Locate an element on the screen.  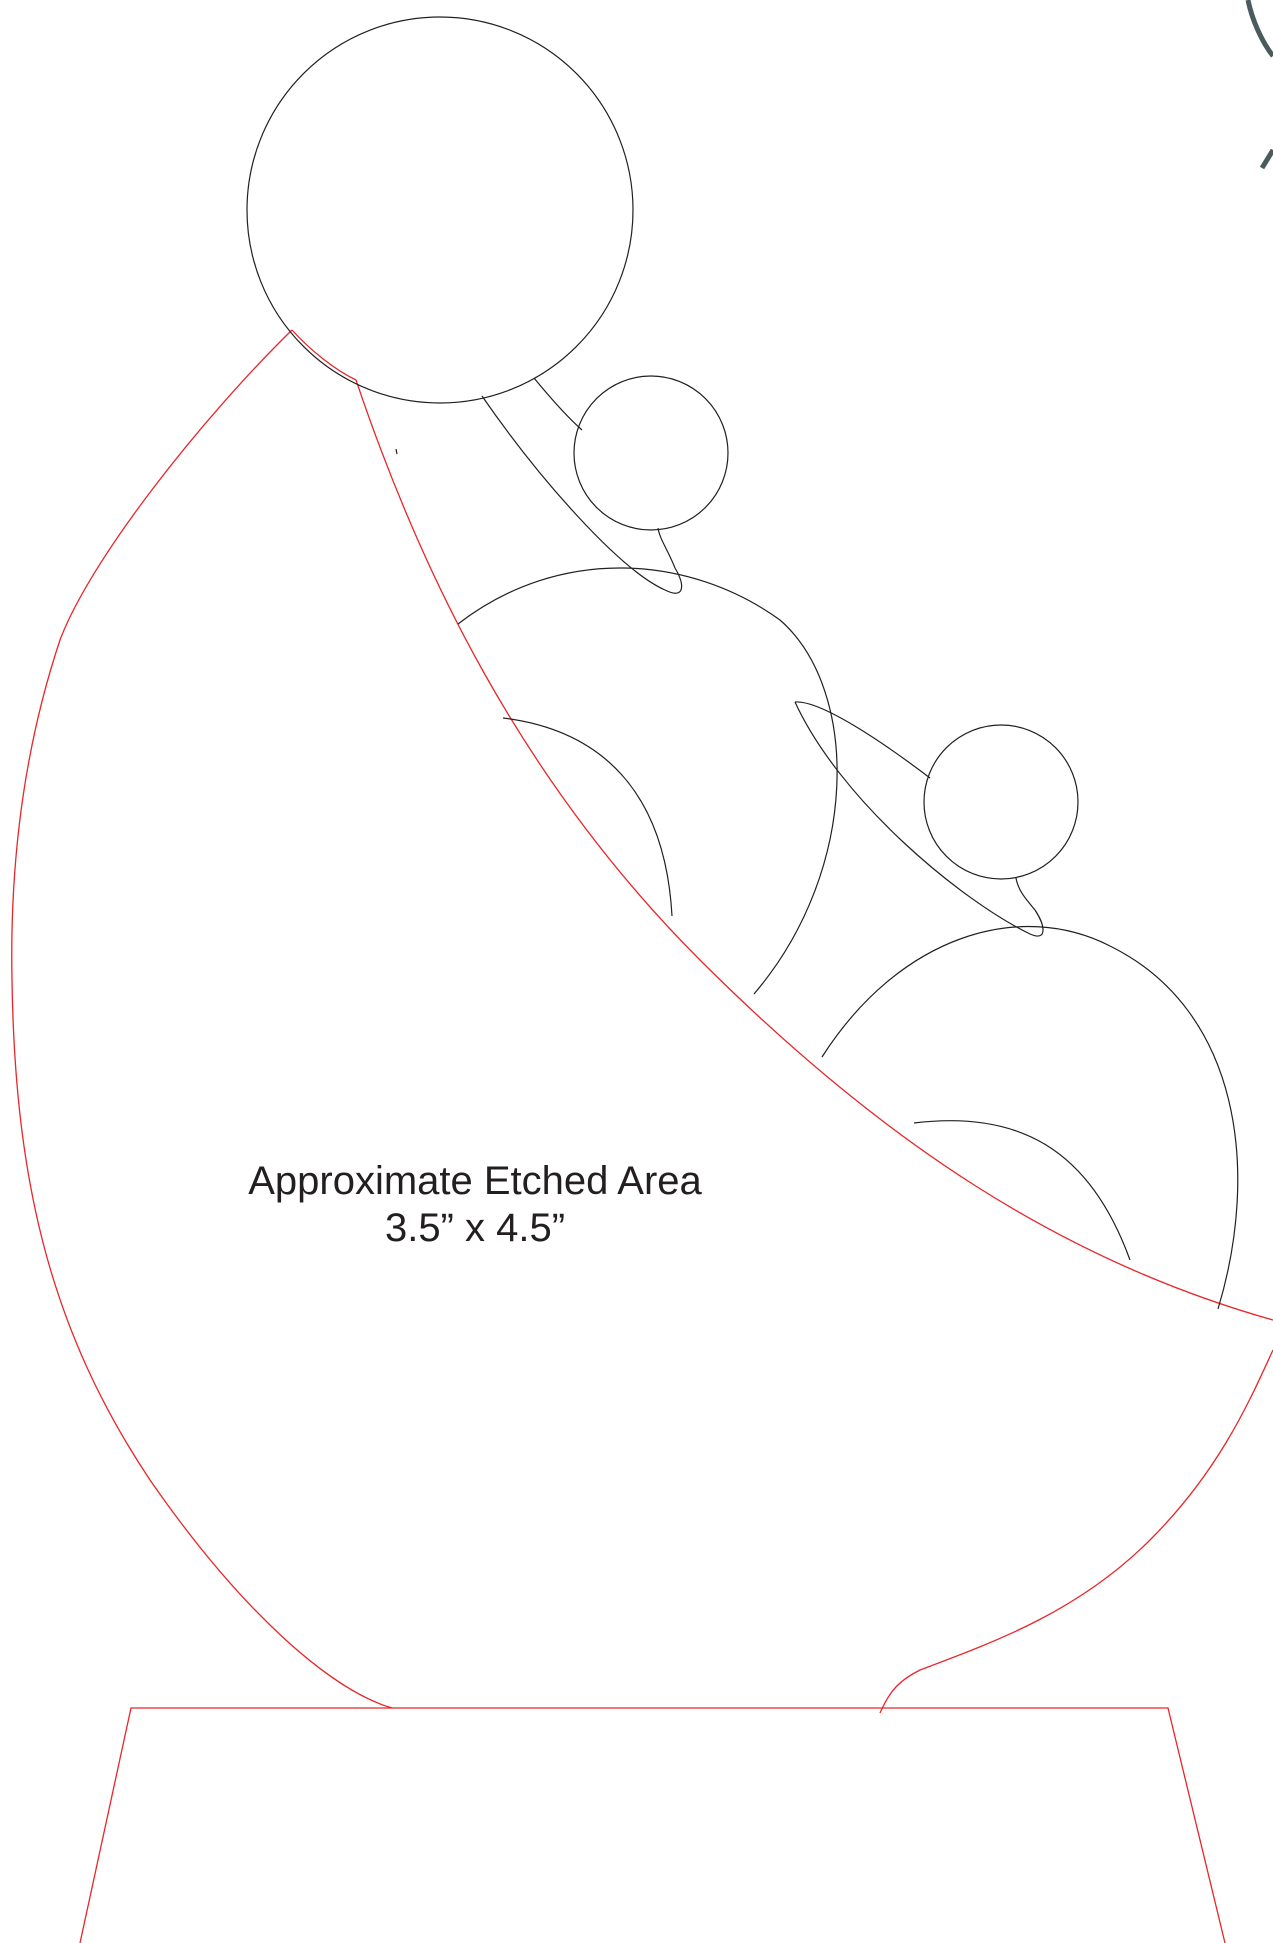
logo-mark is located at coordinates (1266, 159).